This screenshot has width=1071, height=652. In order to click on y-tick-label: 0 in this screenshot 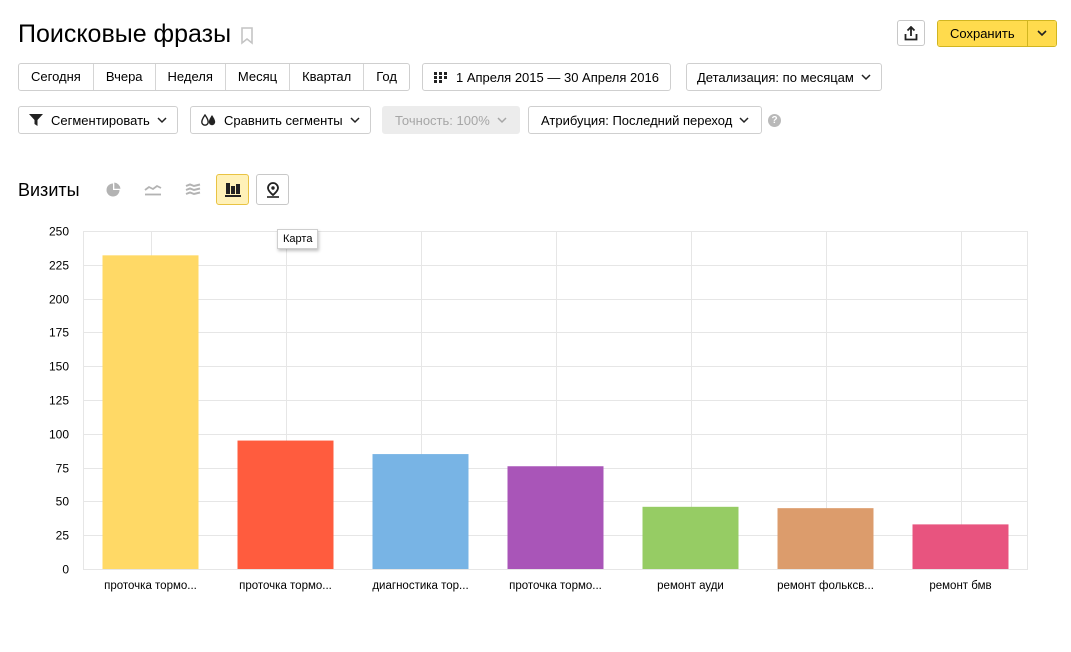, I will do `click(65, 570)`.